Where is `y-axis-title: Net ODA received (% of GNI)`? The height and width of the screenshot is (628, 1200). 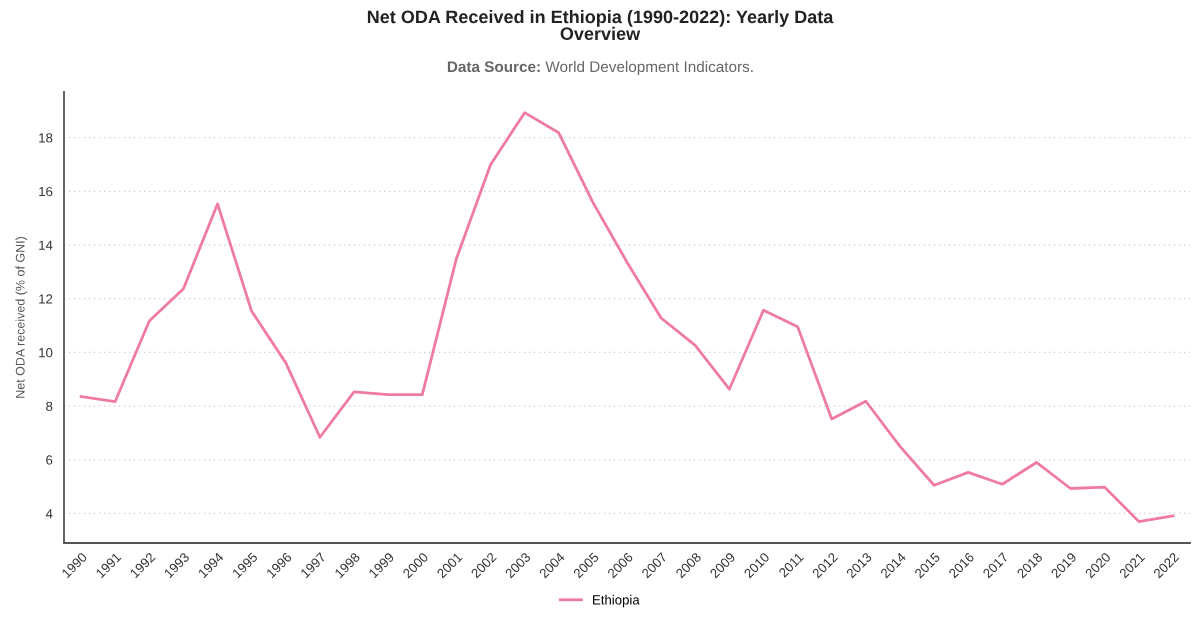
y-axis-title: Net ODA received (% of GNI) is located at coordinates (21, 317).